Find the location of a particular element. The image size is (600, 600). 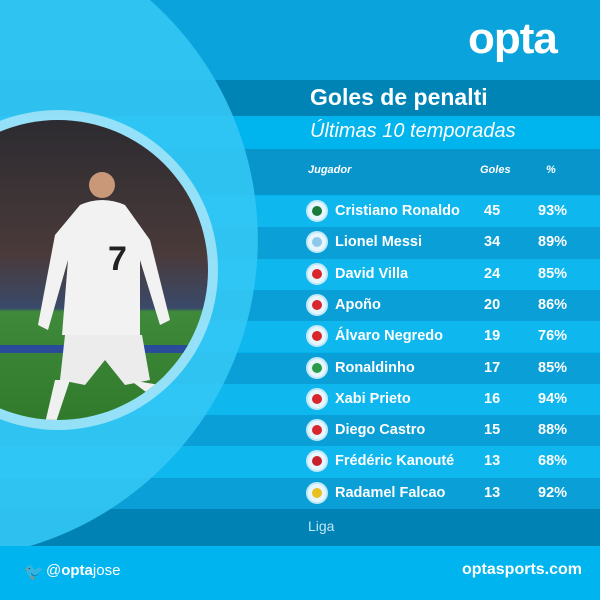

player-name: Radamel Falcao is located at coordinates (390, 492).